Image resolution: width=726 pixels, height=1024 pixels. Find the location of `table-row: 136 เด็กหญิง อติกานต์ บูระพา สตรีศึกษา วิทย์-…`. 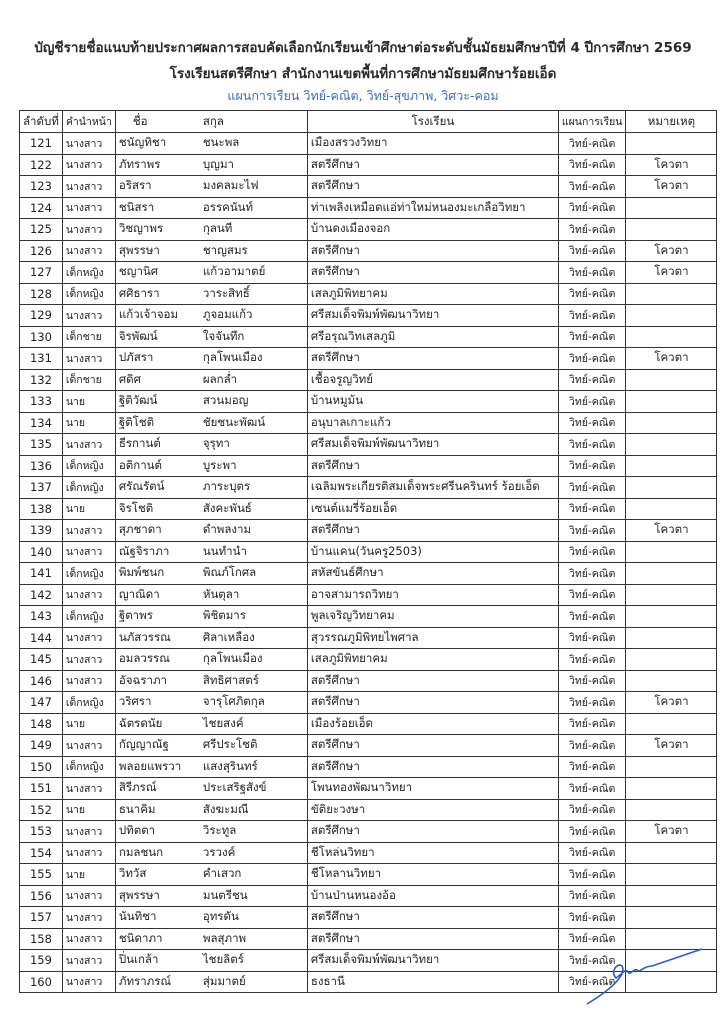

table-row: 136 เด็กหญิง อติกานต์ บูระพา สตรีศึกษา วิทย์-… is located at coordinates (368, 465).